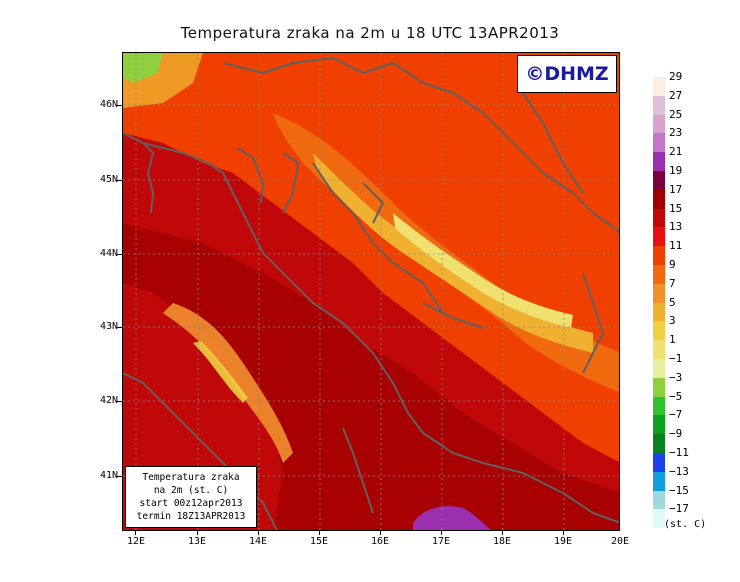 The width and height of the screenshot is (740, 582). Describe the element at coordinates (483, 270) in the screenshot. I see `dinaric-coolest` at that location.